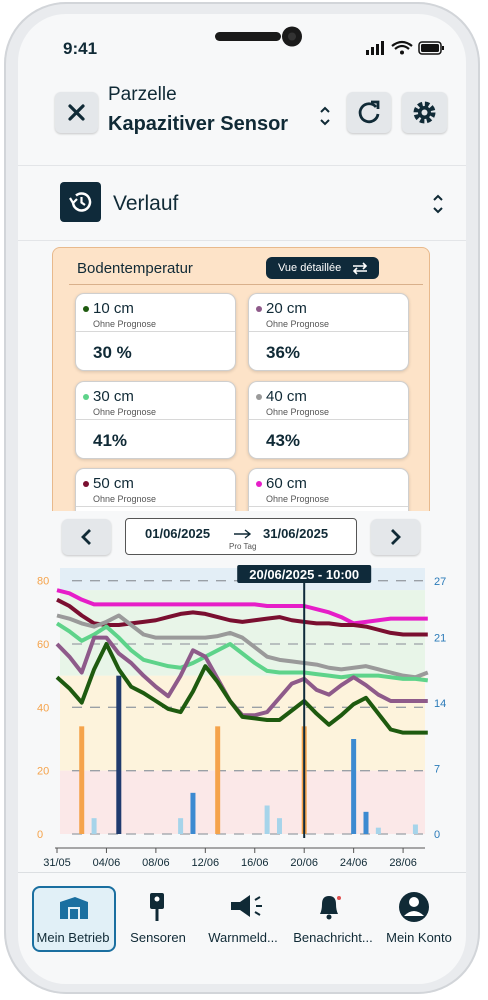  Describe the element at coordinates (242, 802) in the screenshot. I see `zone` at that location.